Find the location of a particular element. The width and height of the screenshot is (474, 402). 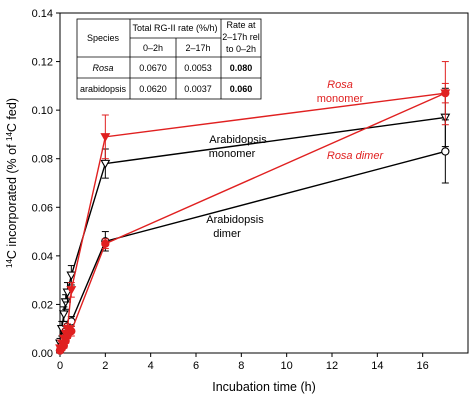

x-axis-title: Incubation time (h) is located at coordinates (264, 387).